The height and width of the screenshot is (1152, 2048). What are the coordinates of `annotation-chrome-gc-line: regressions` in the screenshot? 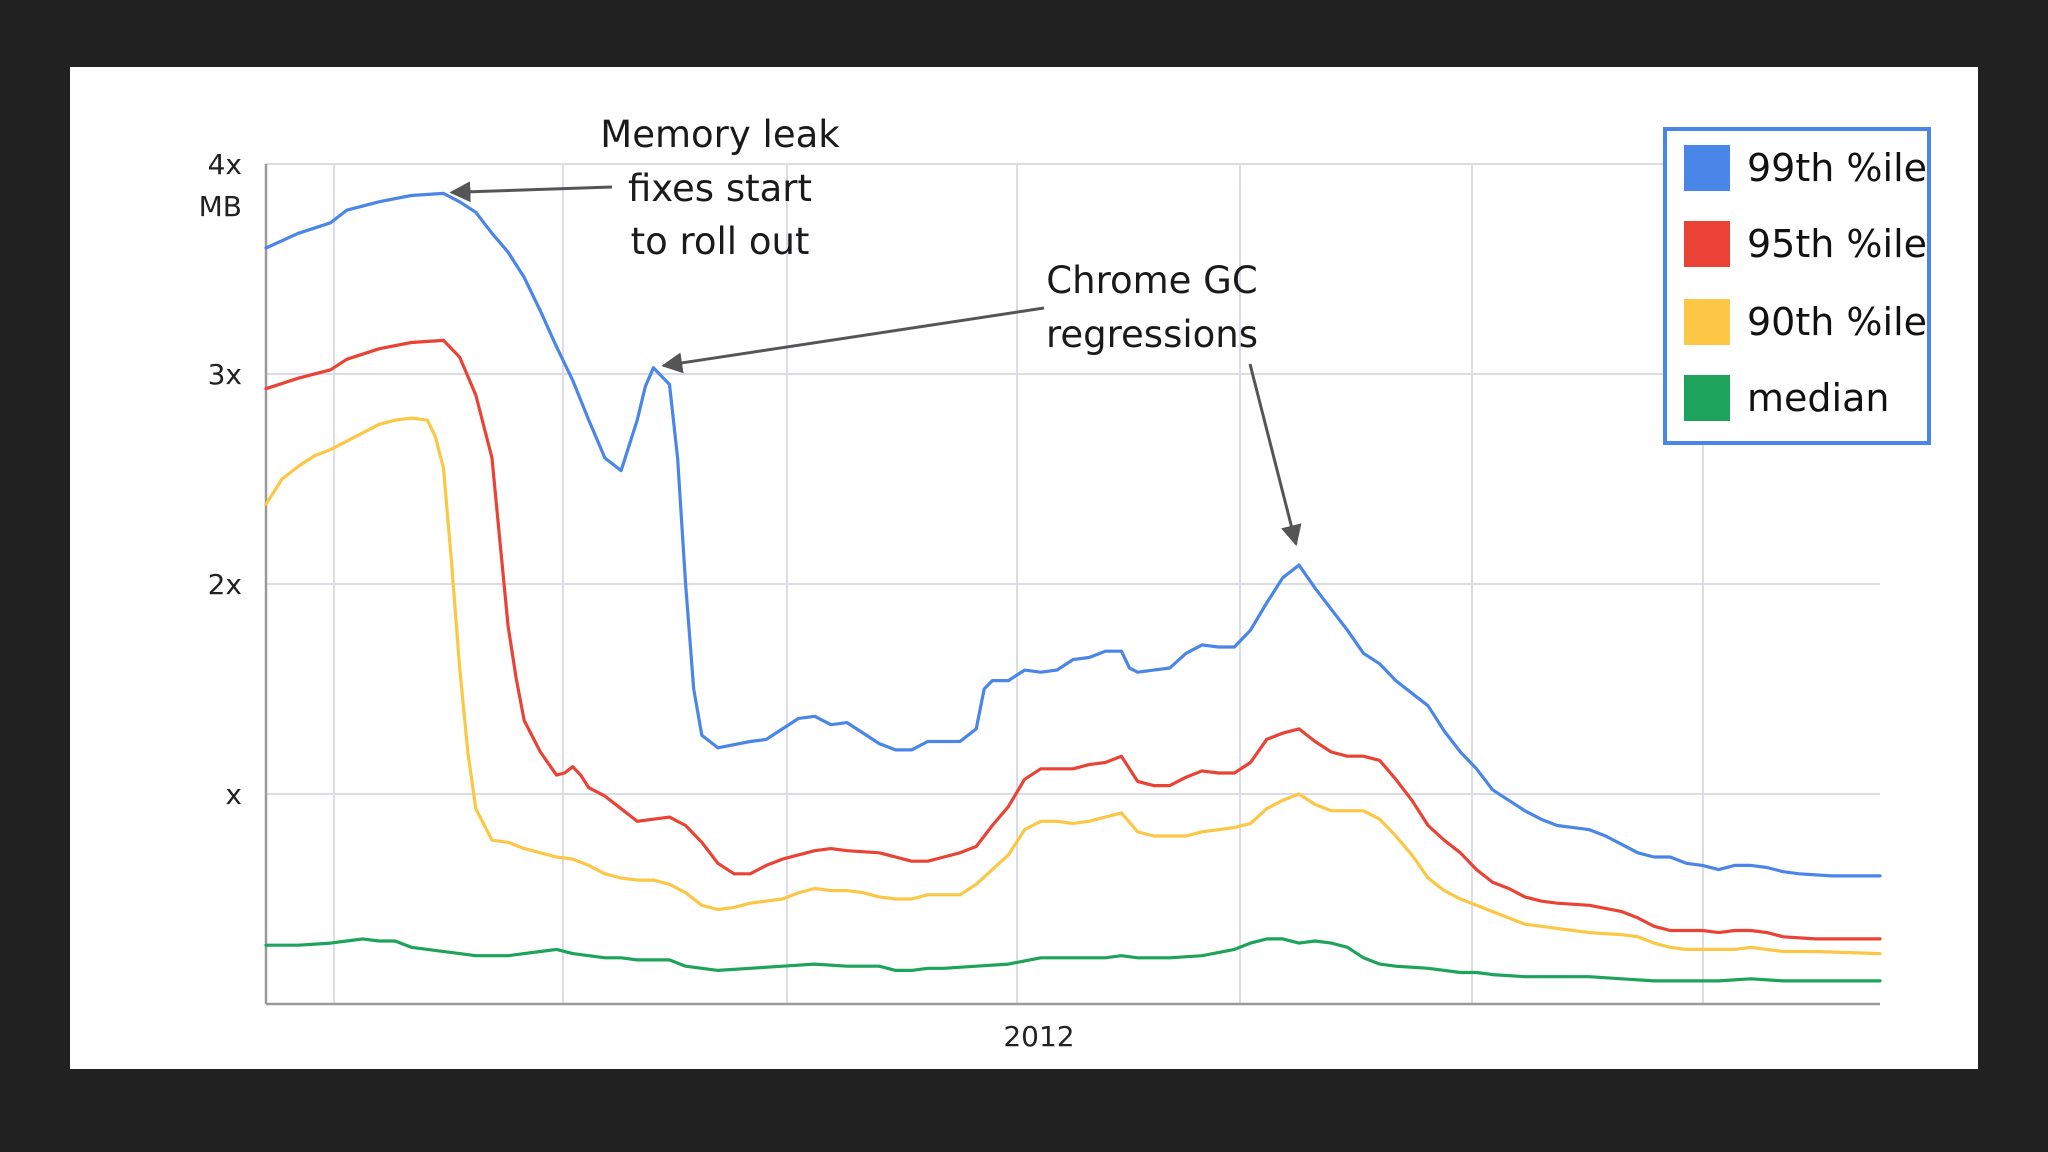 It's located at (1152, 334).